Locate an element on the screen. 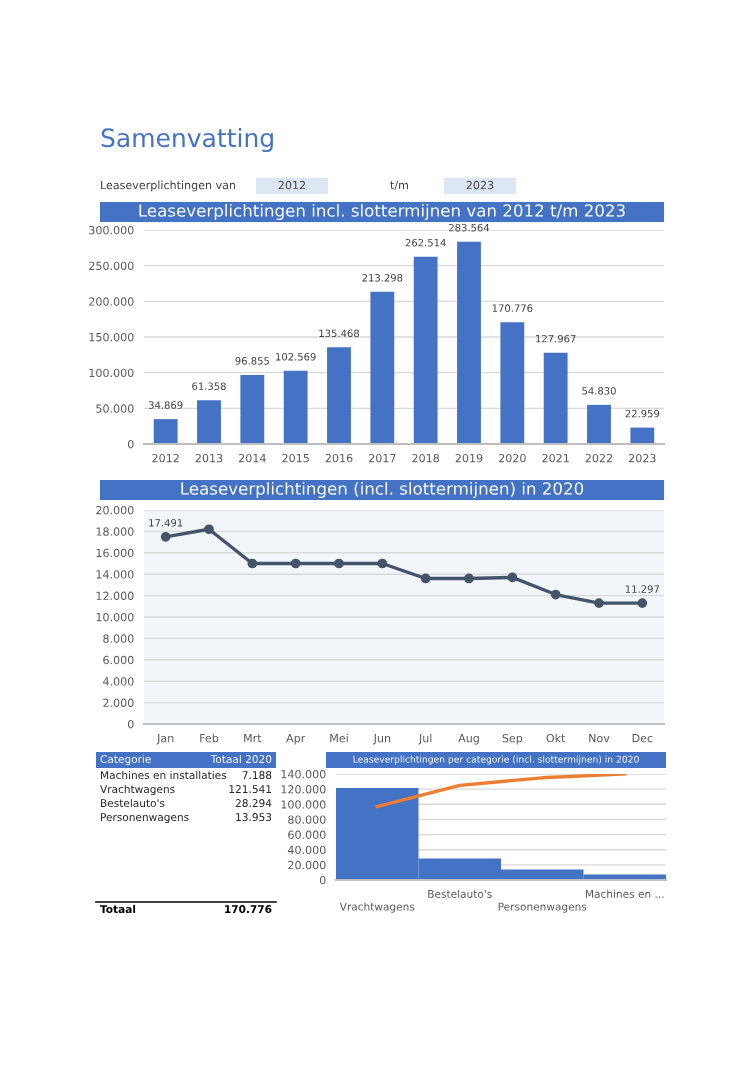 Image resolution: width=750 pixels, height=1080 pixels. chart-title: Leaseverplichtingen incl. slottermijnen van 2012 t/m 2023 is located at coordinates (382, 212).